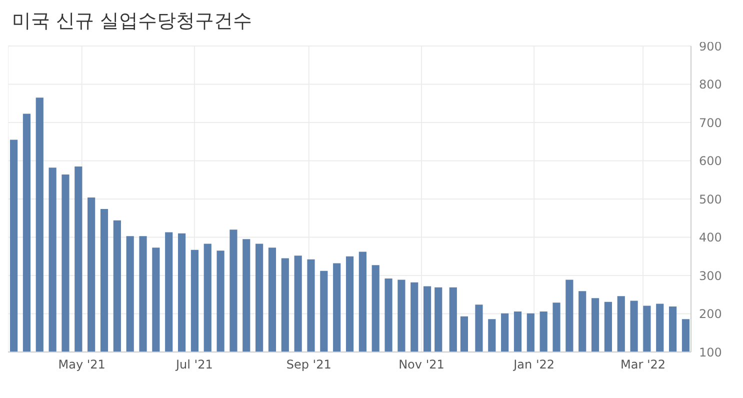 Image resolution: width=743 pixels, height=398 pixels. What do you see at coordinates (533, 365) in the screenshot?
I see `x-tick-label: Jan '22` at bounding box center [533, 365].